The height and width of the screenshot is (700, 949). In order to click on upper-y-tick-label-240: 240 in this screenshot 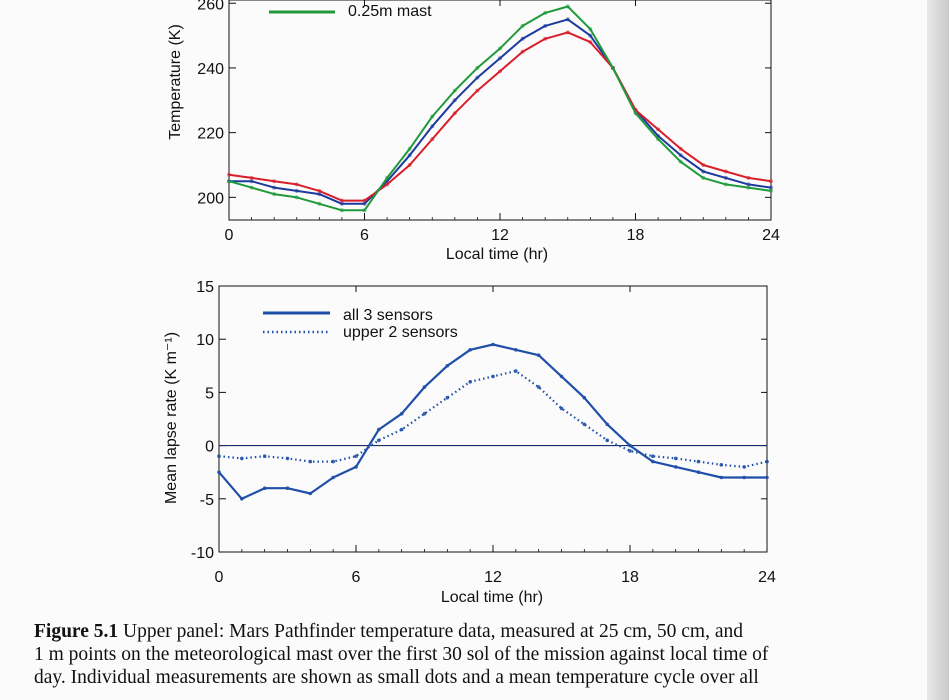, I will do `click(210, 69)`.